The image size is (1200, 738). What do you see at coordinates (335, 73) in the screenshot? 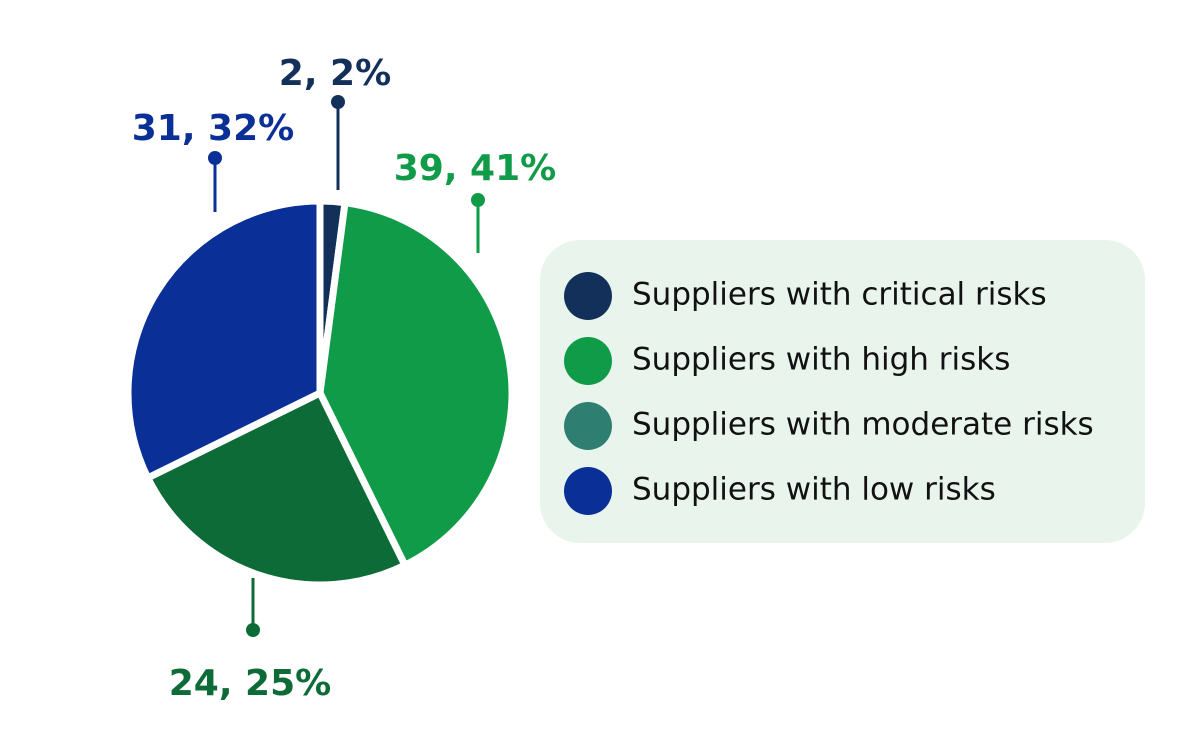
I see `data-label: 2, 2%` at bounding box center [335, 73].